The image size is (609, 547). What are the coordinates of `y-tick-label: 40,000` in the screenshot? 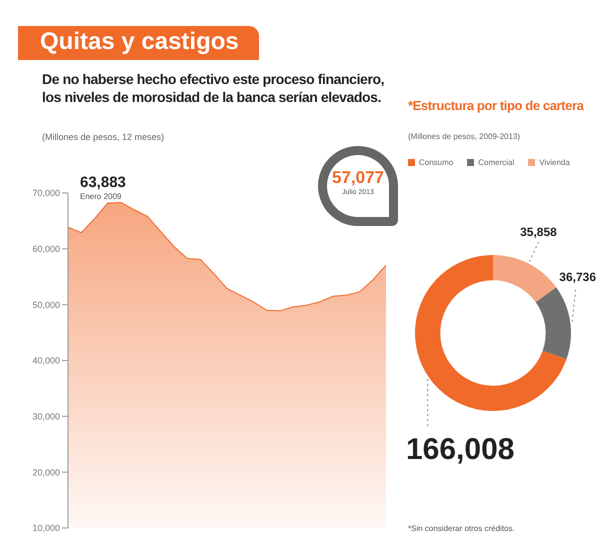 It's located at (46, 361).